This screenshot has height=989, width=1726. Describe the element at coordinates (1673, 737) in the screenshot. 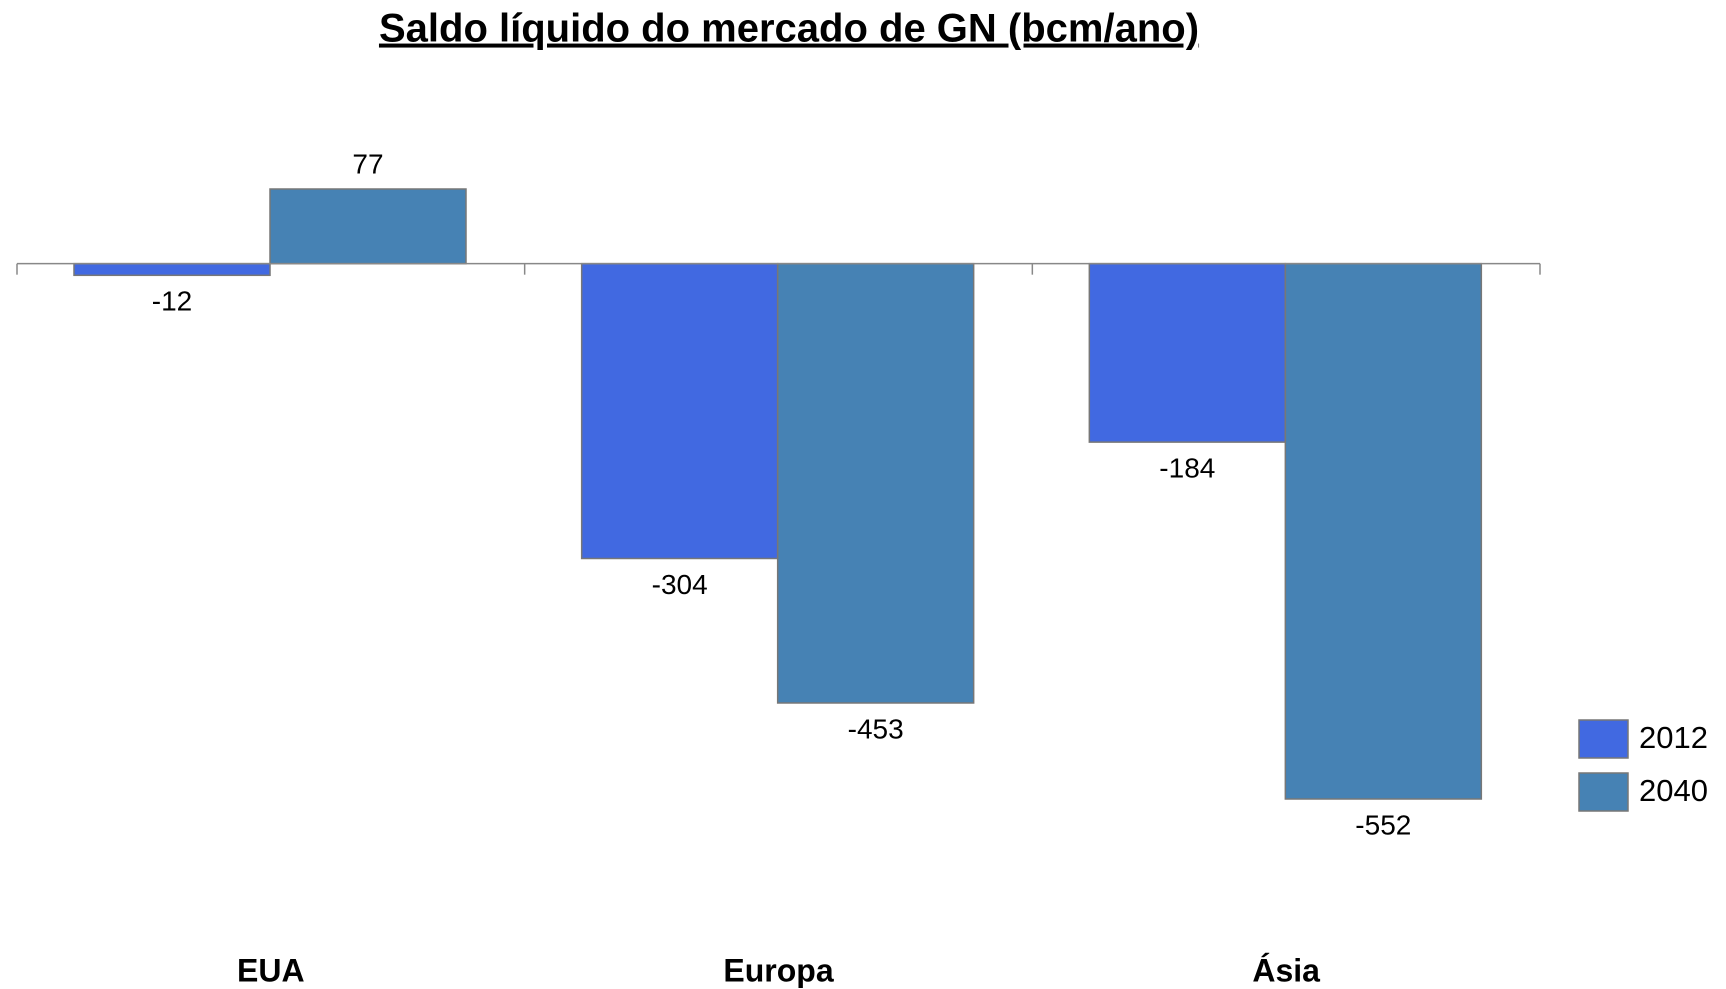

I see `legend-label: 2012` at that location.